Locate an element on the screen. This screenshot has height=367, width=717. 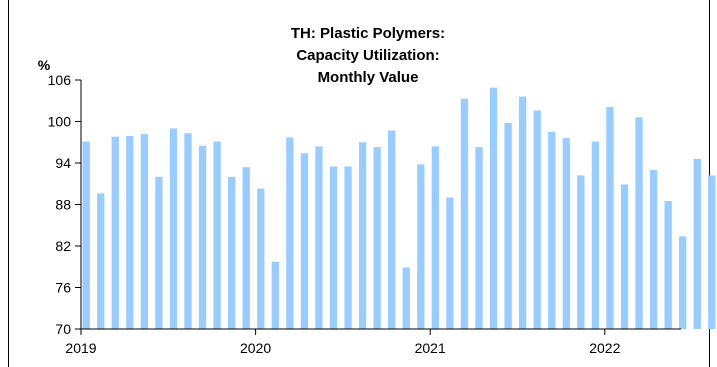
x-tick-label: 2020 is located at coordinates (255, 348).